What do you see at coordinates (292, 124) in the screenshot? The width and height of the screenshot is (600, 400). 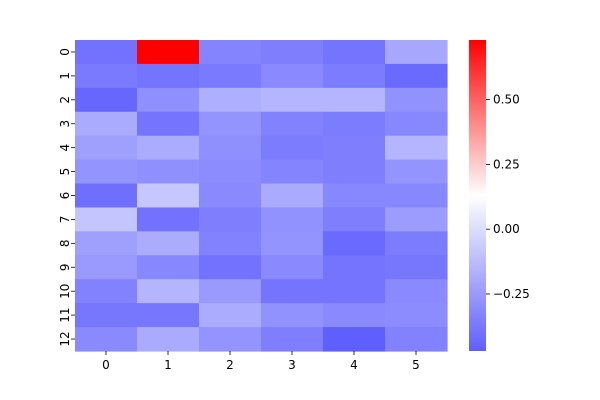 I see `heatmap-cell-r3-c3` at bounding box center [292, 124].